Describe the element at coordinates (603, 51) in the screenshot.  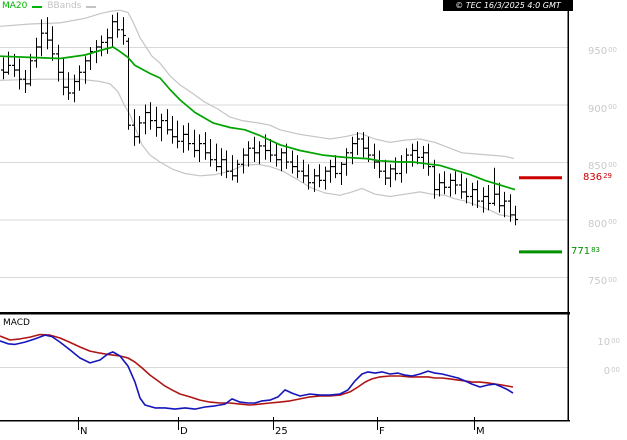
I see `price-axis-label-950: 95000` at that location.